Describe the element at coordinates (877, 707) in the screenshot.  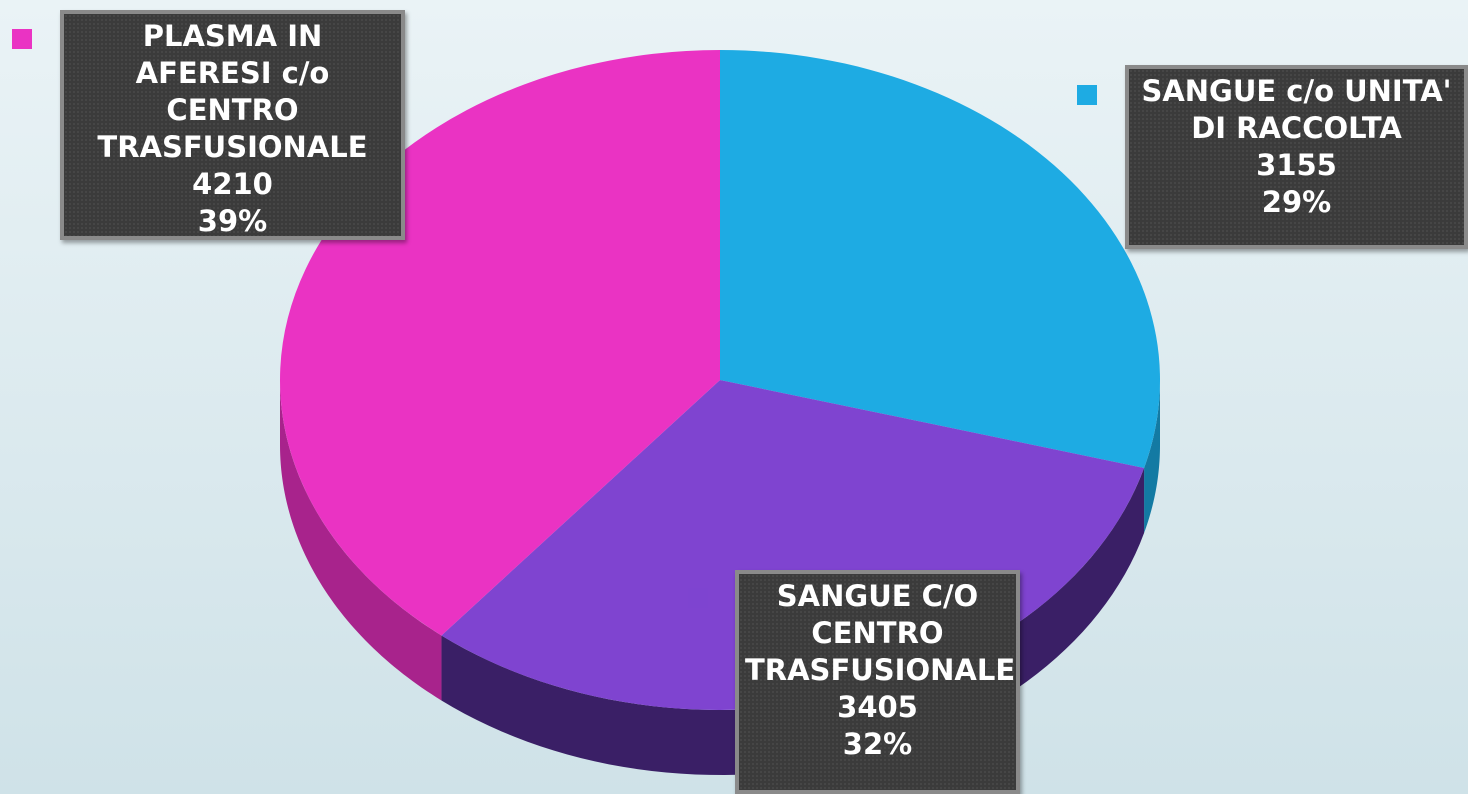
I see `value-label: 3405` at that location.